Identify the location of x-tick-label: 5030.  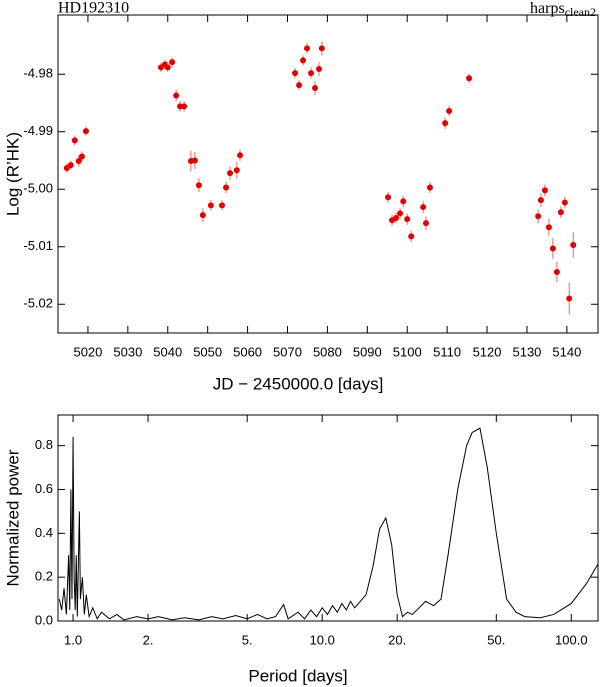
(127, 351).